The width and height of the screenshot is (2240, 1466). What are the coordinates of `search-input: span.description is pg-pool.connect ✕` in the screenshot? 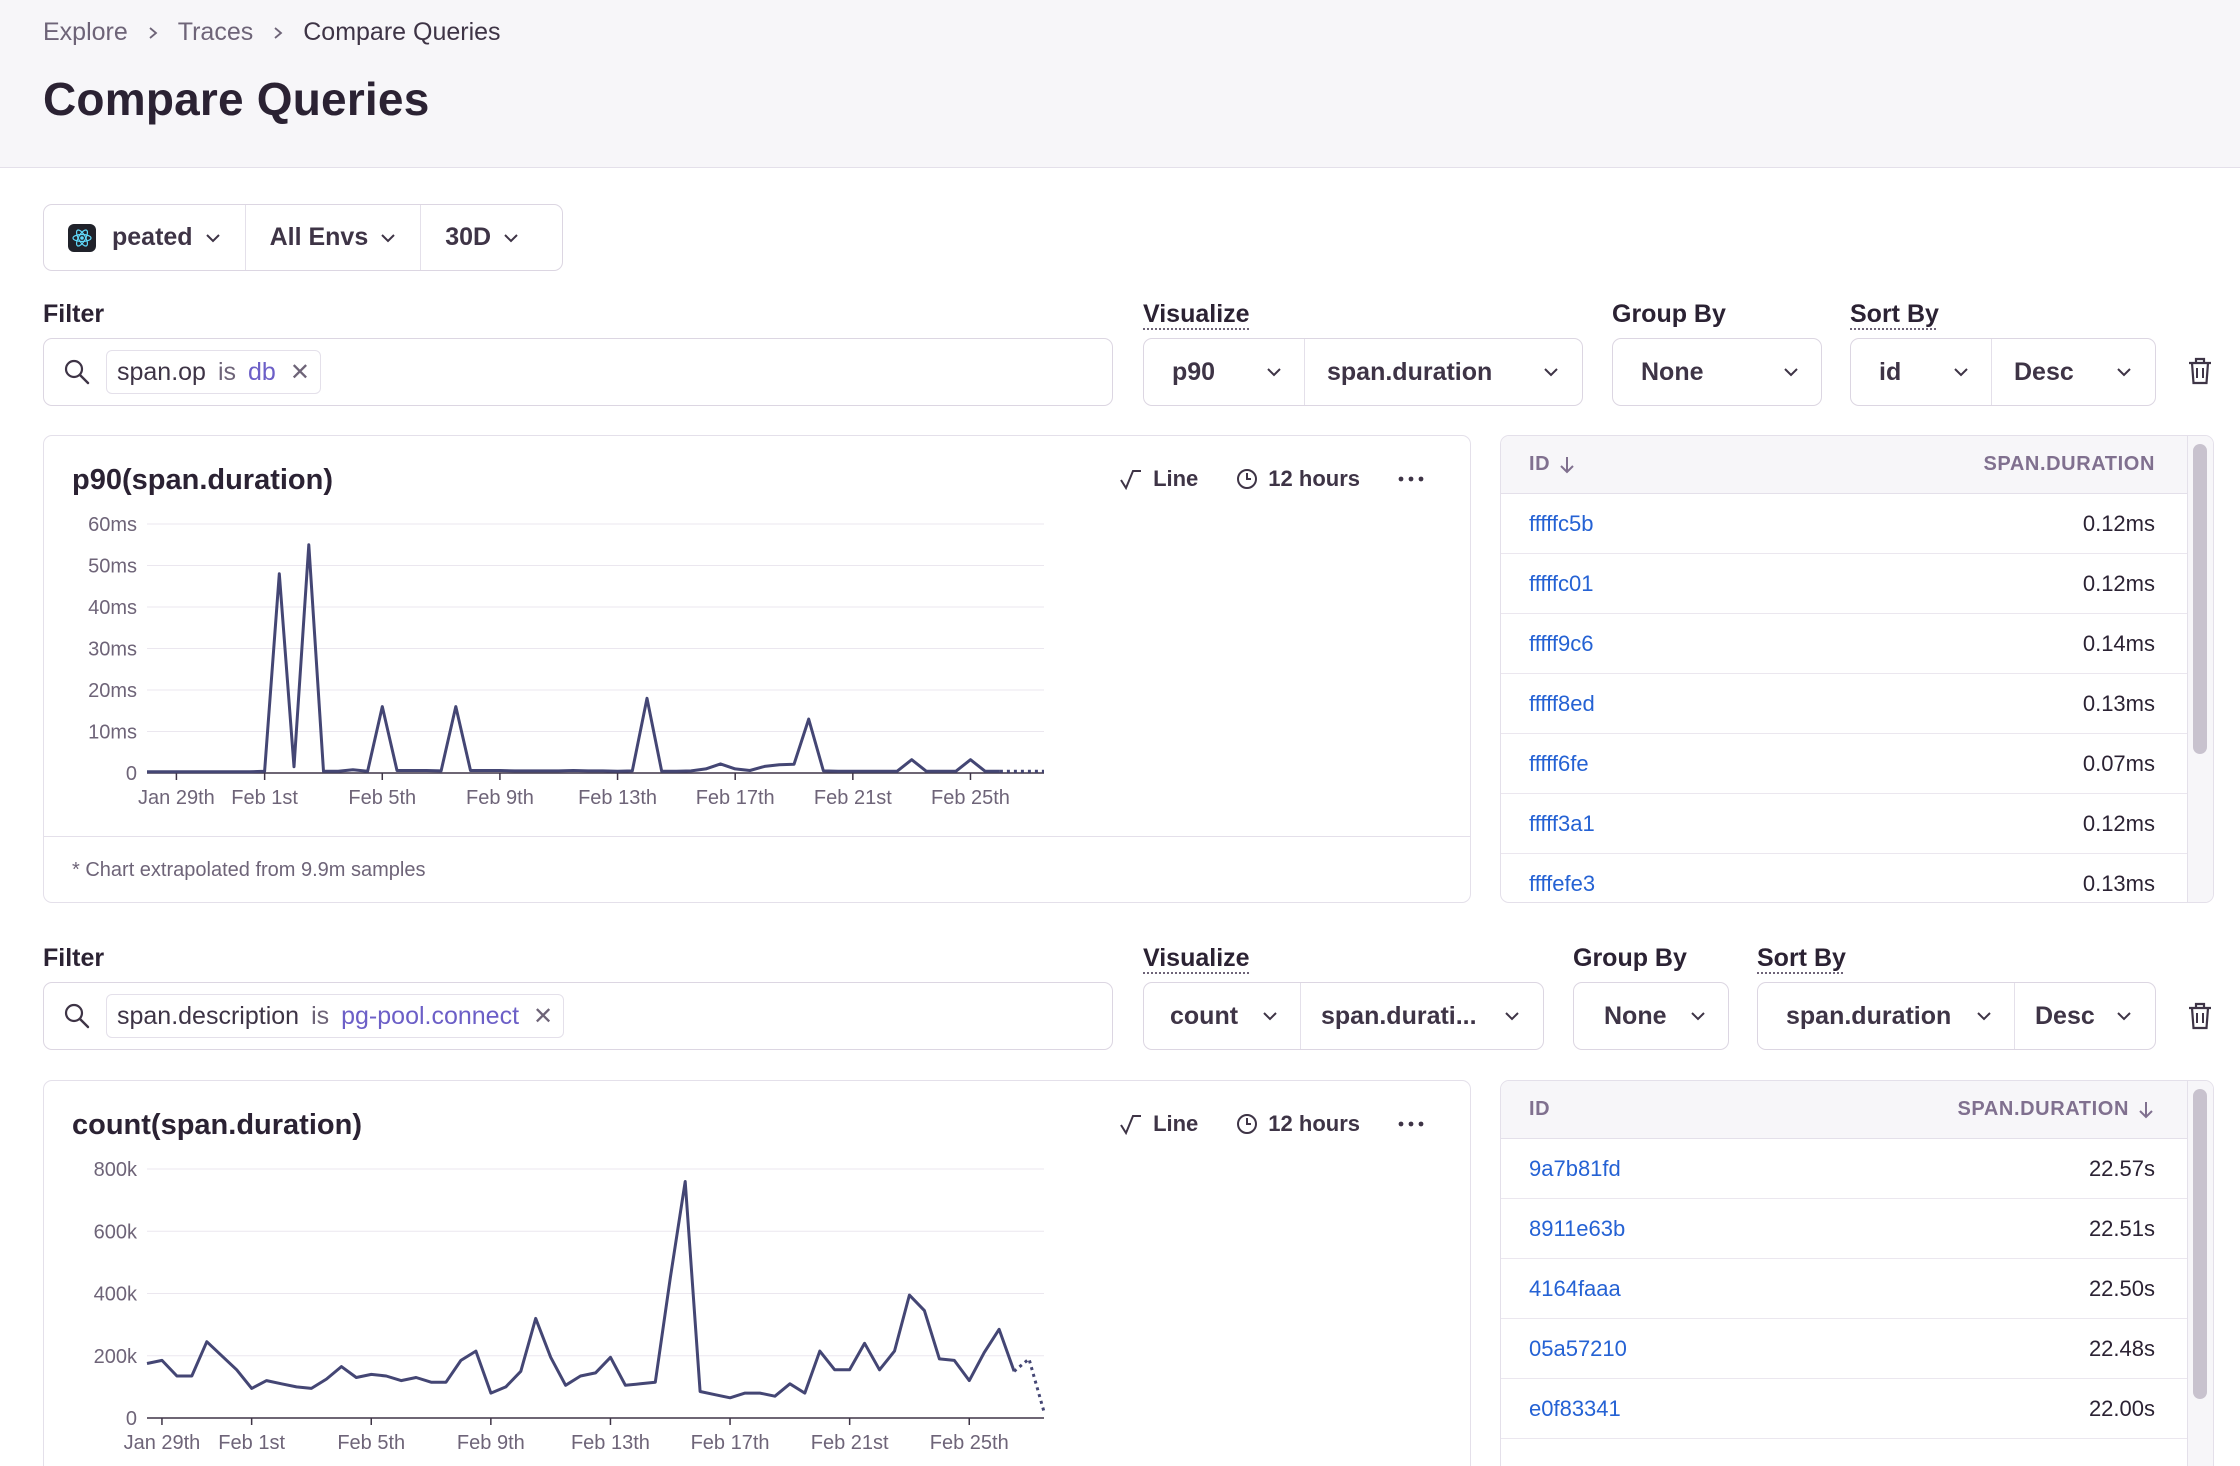 It's located at (578, 1016).